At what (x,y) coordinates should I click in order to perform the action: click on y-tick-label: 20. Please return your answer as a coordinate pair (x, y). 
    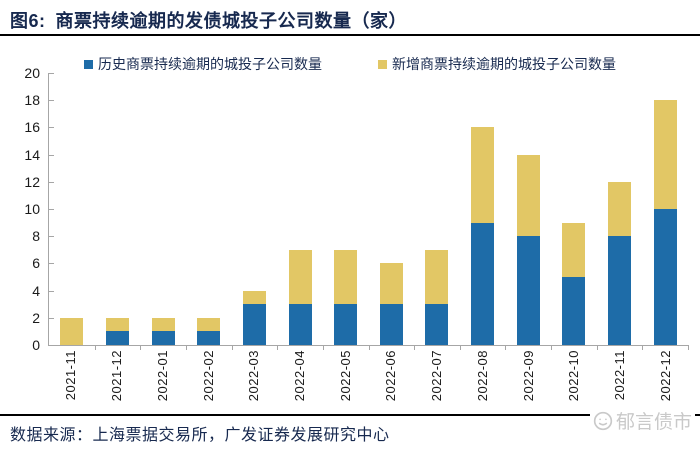
    Looking at the image, I should click on (32, 73).